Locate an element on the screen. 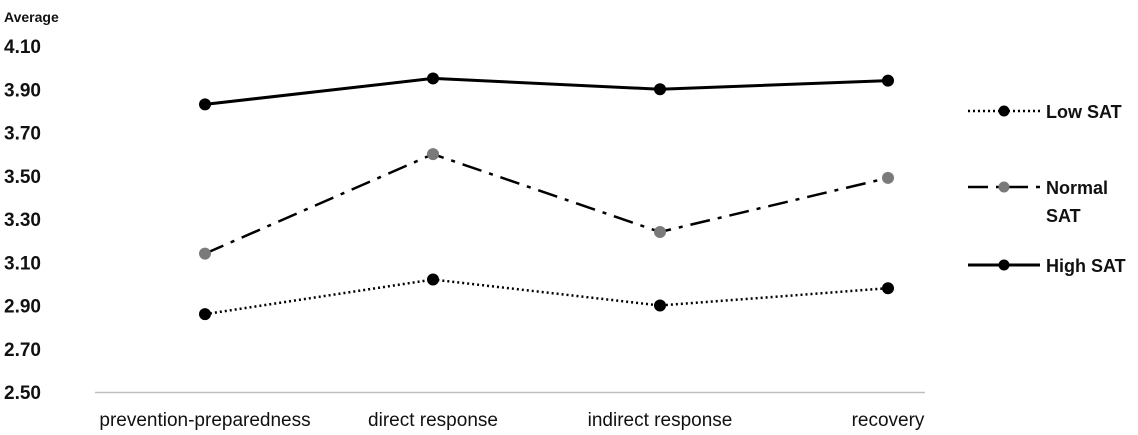 The image size is (1138, 435). series-low-sat is located at coordinates (546, 297).